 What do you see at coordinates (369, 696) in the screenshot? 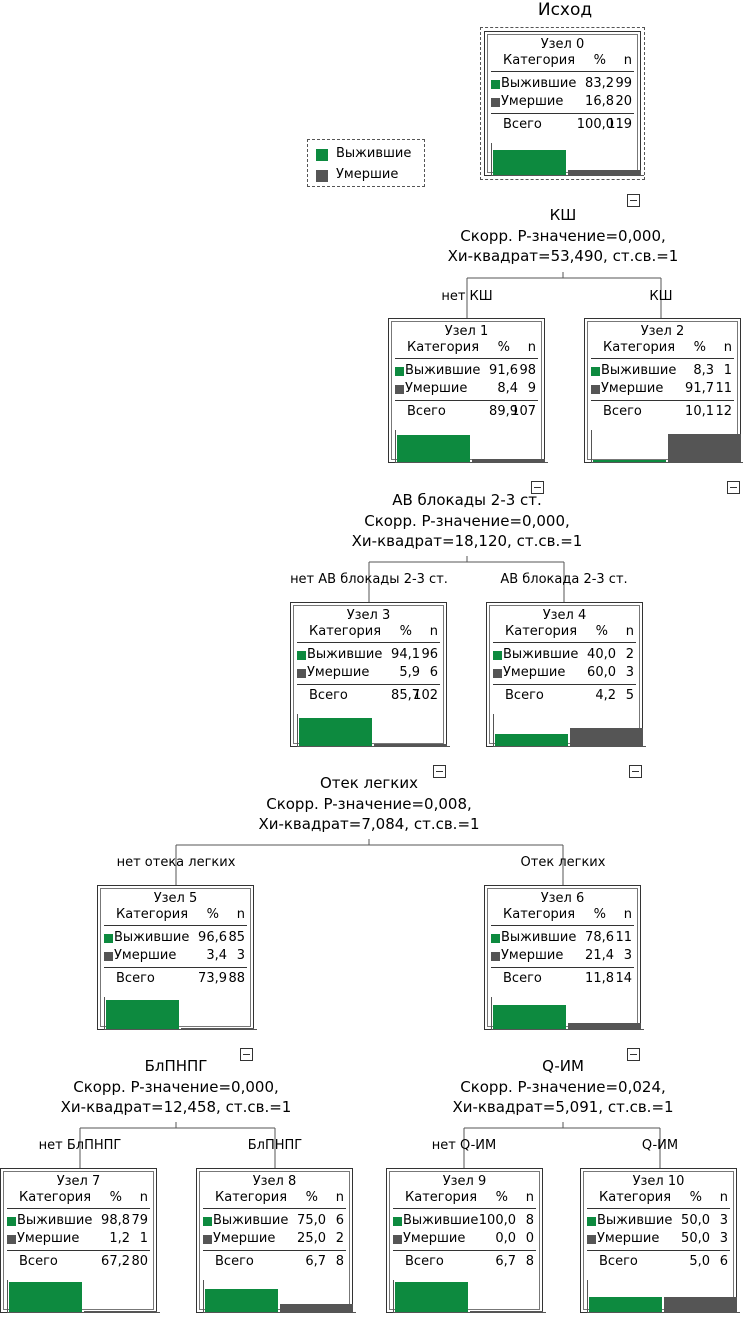
I see `total-row: Всего 85,7 102` at bounding box center [369, 696].